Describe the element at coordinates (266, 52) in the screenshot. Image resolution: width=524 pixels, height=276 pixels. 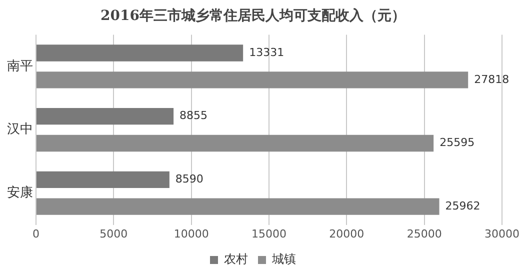
I see `data-label: 13331` at that location.